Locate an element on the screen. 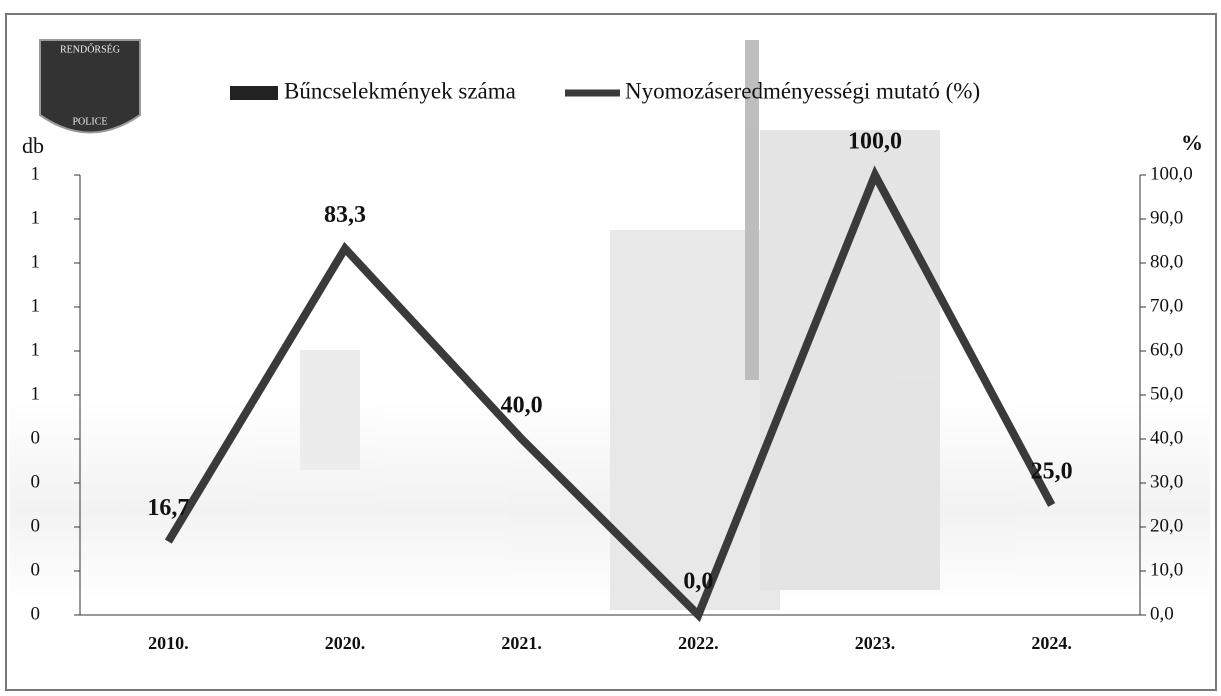  x-tick-label: 2020. is located at coordinates (345, 643).